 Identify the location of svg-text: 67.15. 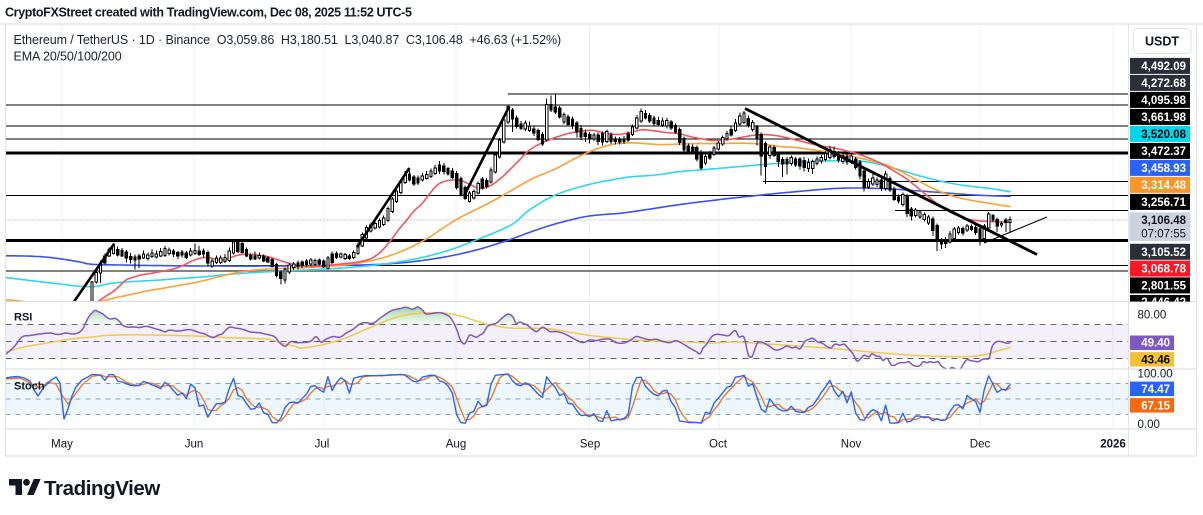
(1155, 406).